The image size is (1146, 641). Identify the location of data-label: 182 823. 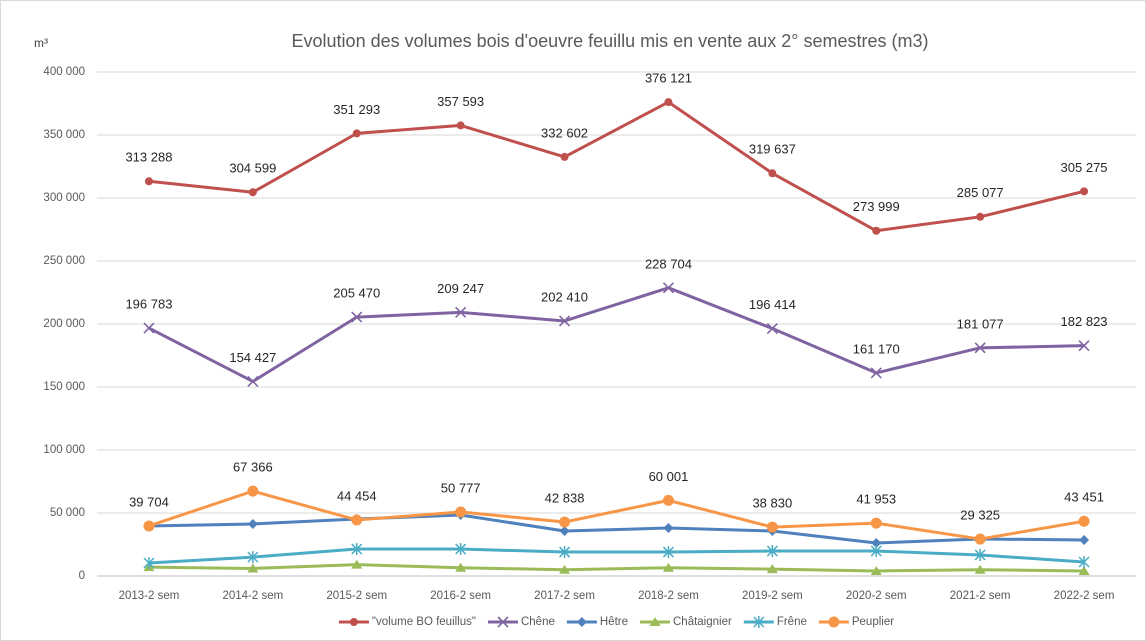
(1084, 321).